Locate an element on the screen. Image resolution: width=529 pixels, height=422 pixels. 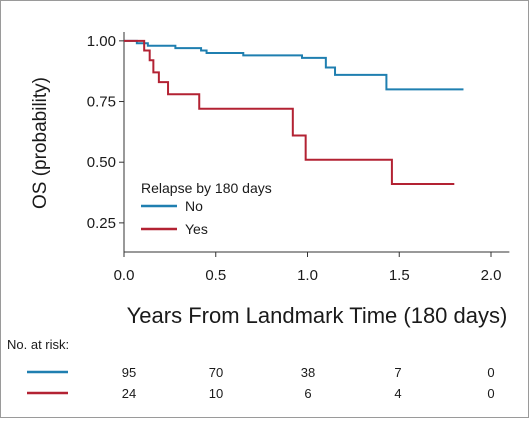
risk-count: 70 is located at coordinates (216, 372).